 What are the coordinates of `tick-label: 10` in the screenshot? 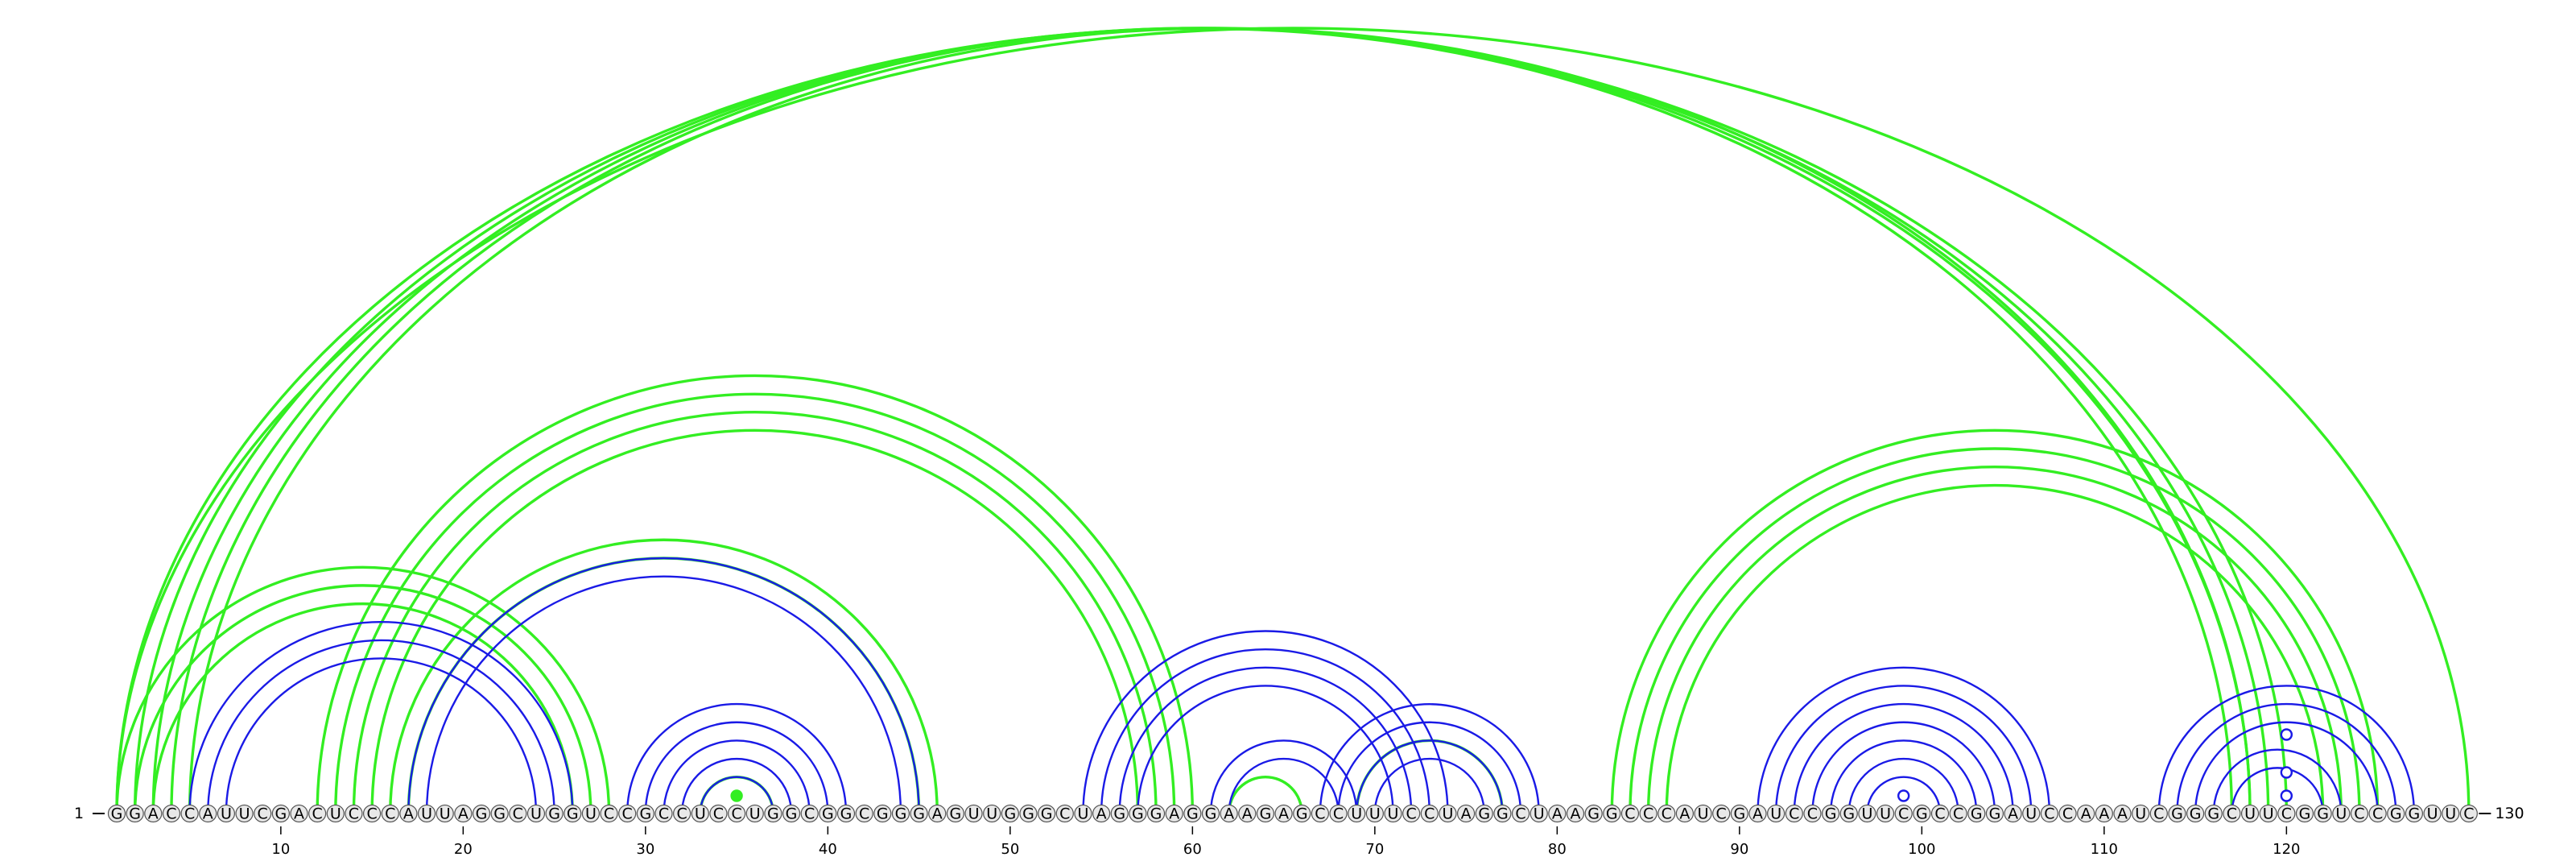 It's located at (280, 849).